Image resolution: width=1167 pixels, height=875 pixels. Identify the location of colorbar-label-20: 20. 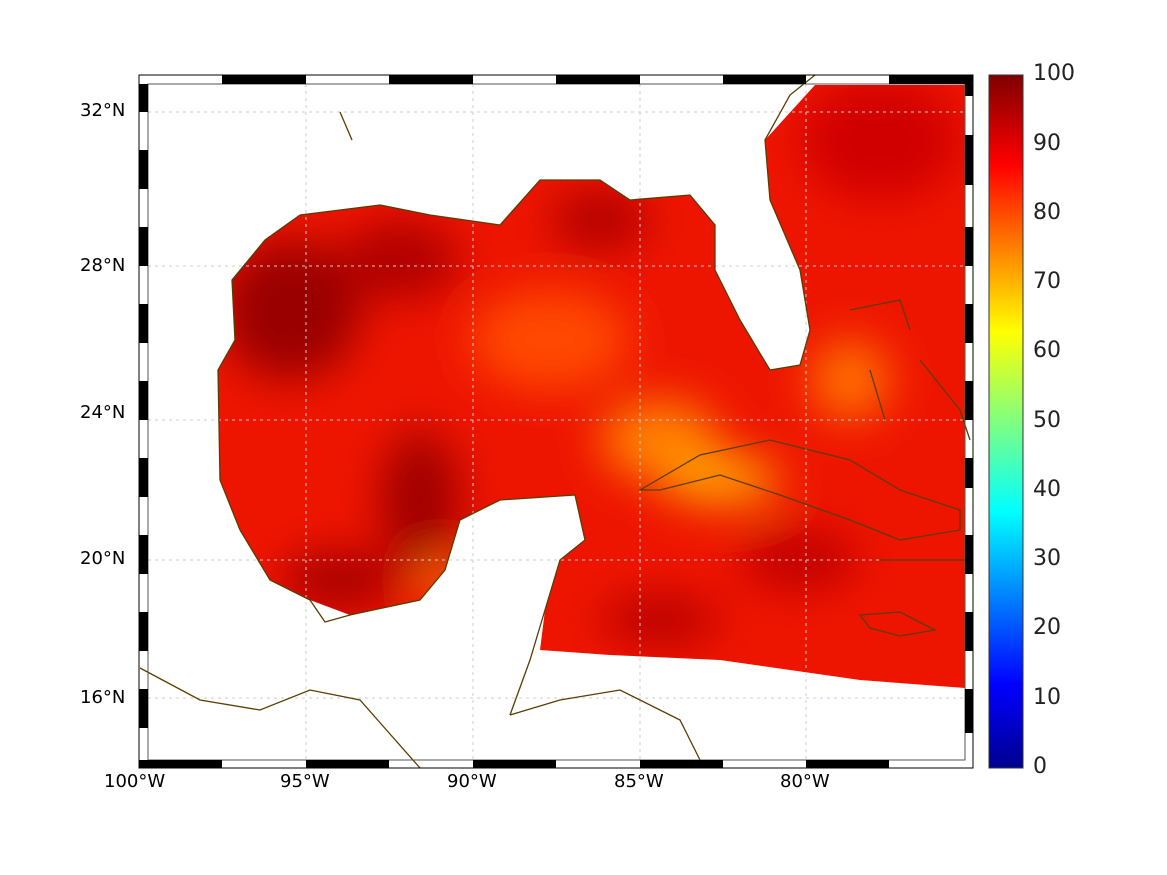
(1047, 627).